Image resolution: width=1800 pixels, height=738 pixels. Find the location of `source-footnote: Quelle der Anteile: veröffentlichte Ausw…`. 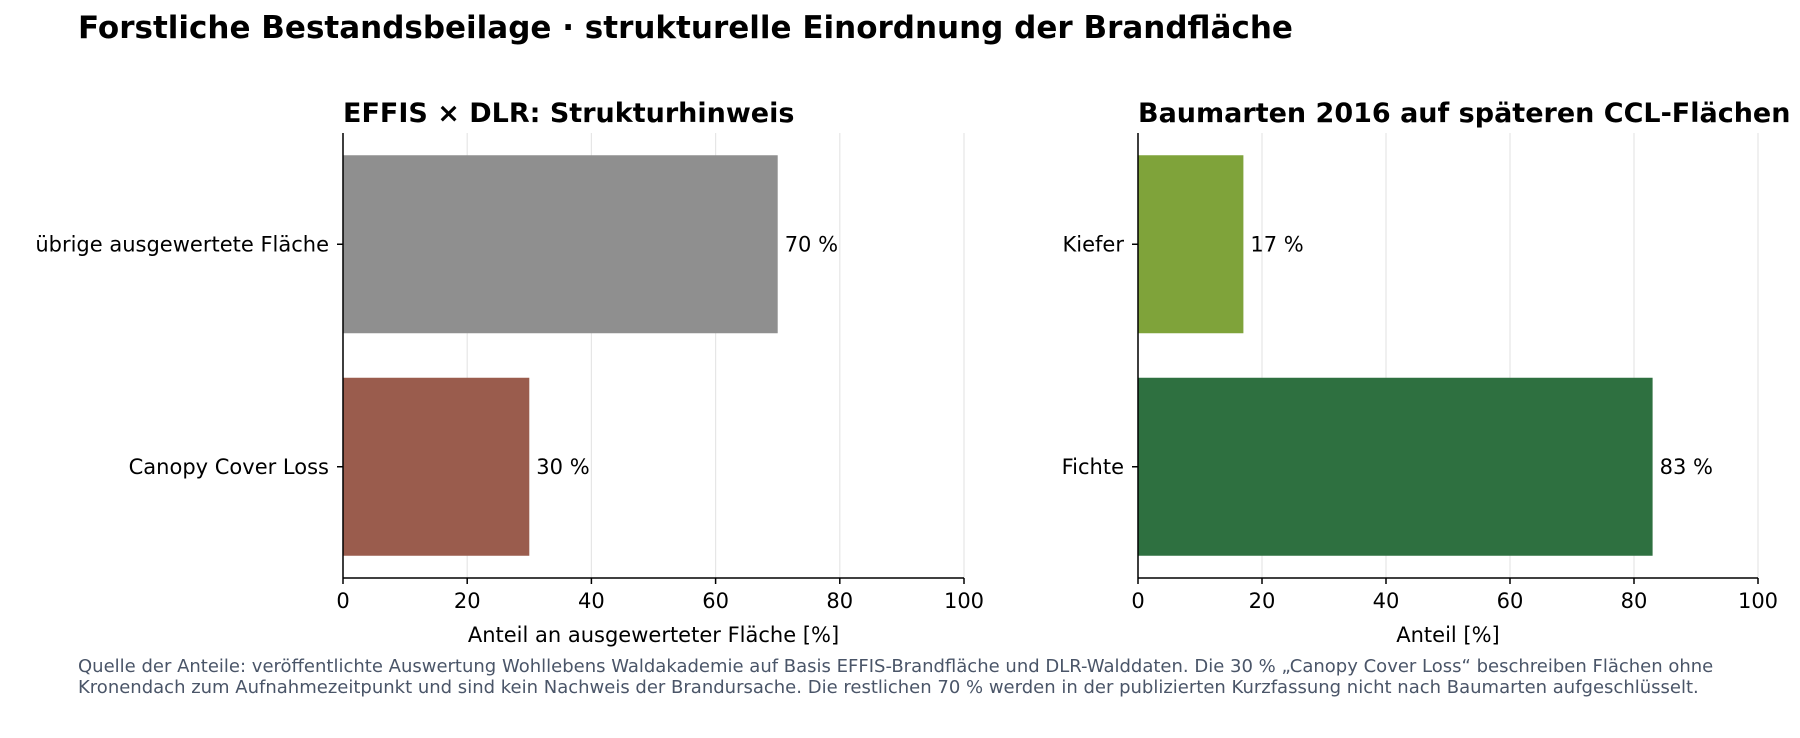

source-footnote: Quelle der Anteile: veröffentlichte Ausw… is located at coordinates (896, 677).